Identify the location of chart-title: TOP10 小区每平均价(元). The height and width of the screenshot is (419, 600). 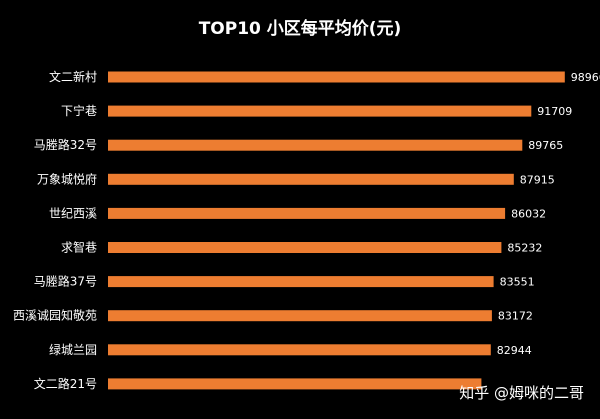
(300, 28).